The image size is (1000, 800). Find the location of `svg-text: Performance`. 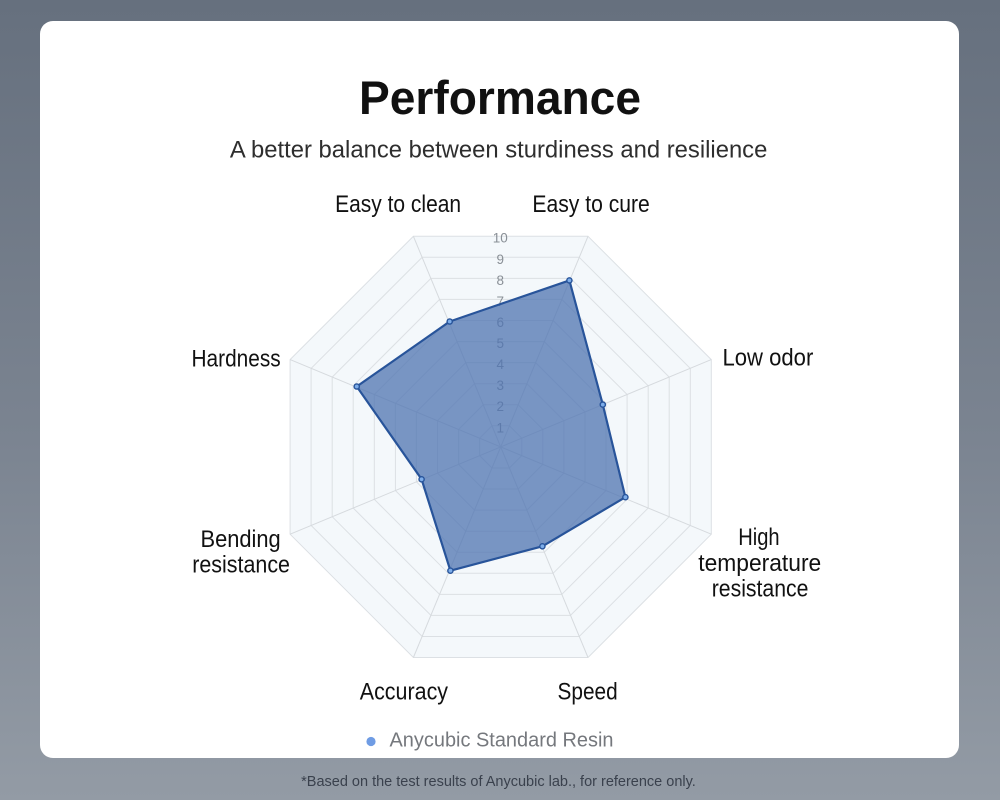

svg-text: Performance is located at coordinates (500, 97).